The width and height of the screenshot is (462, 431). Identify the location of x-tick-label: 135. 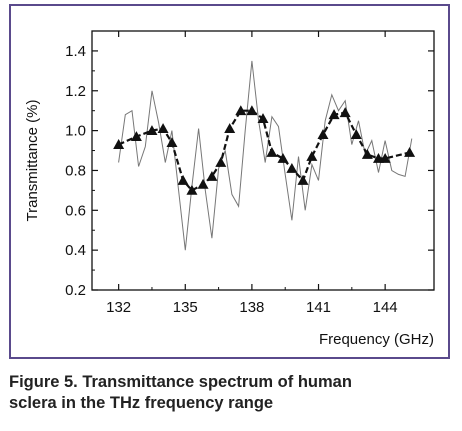
(185, 307).